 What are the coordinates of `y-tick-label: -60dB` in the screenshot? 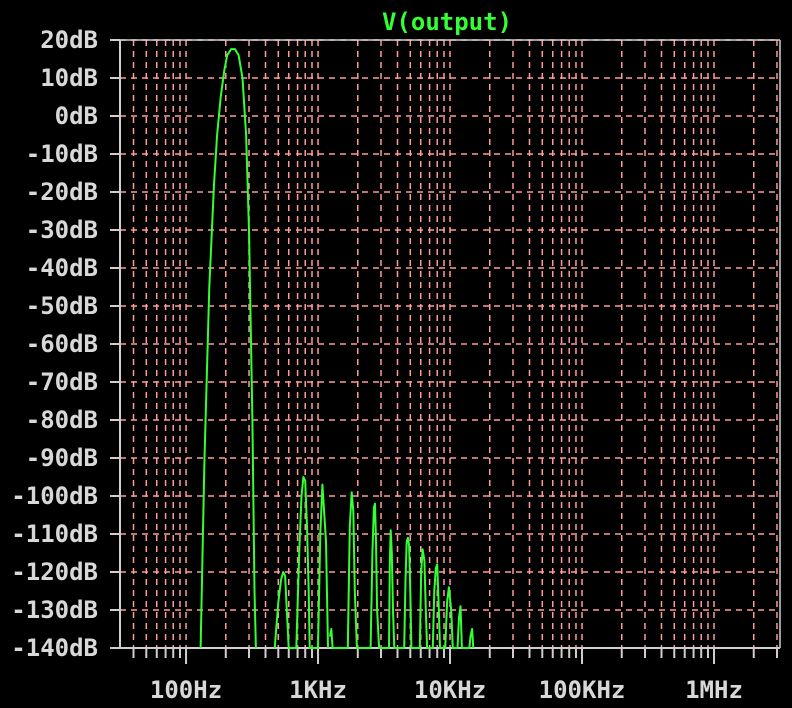 It's located at (62, 344).